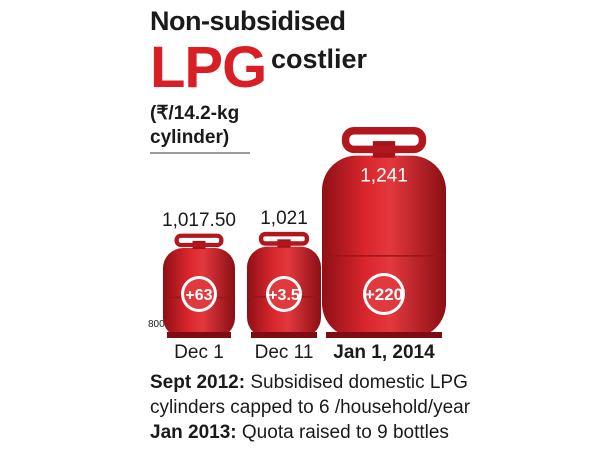 This screenshot has height=450, width=600. What do you see at coordinates (319, 59) in the screenshot?
I see `headline-costlier: costlier` at bounding box center [319, 59].